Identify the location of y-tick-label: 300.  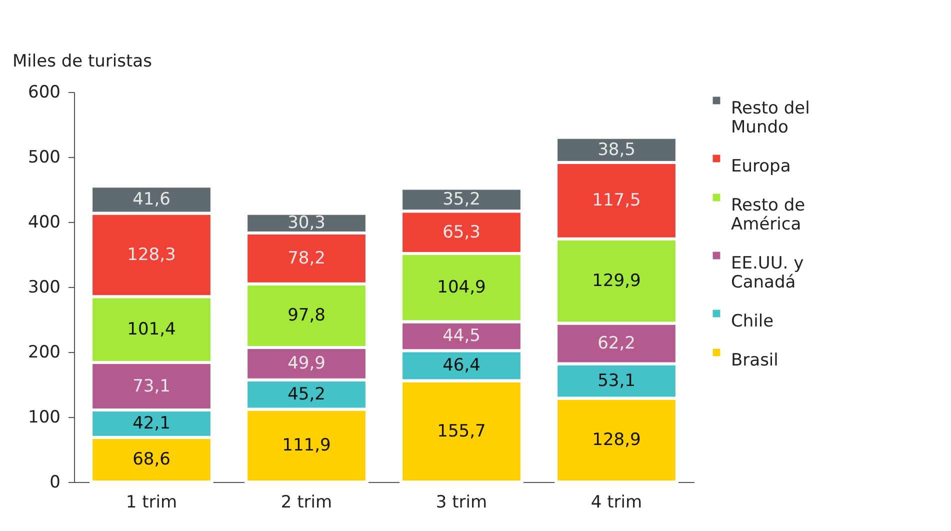
(44, 288).